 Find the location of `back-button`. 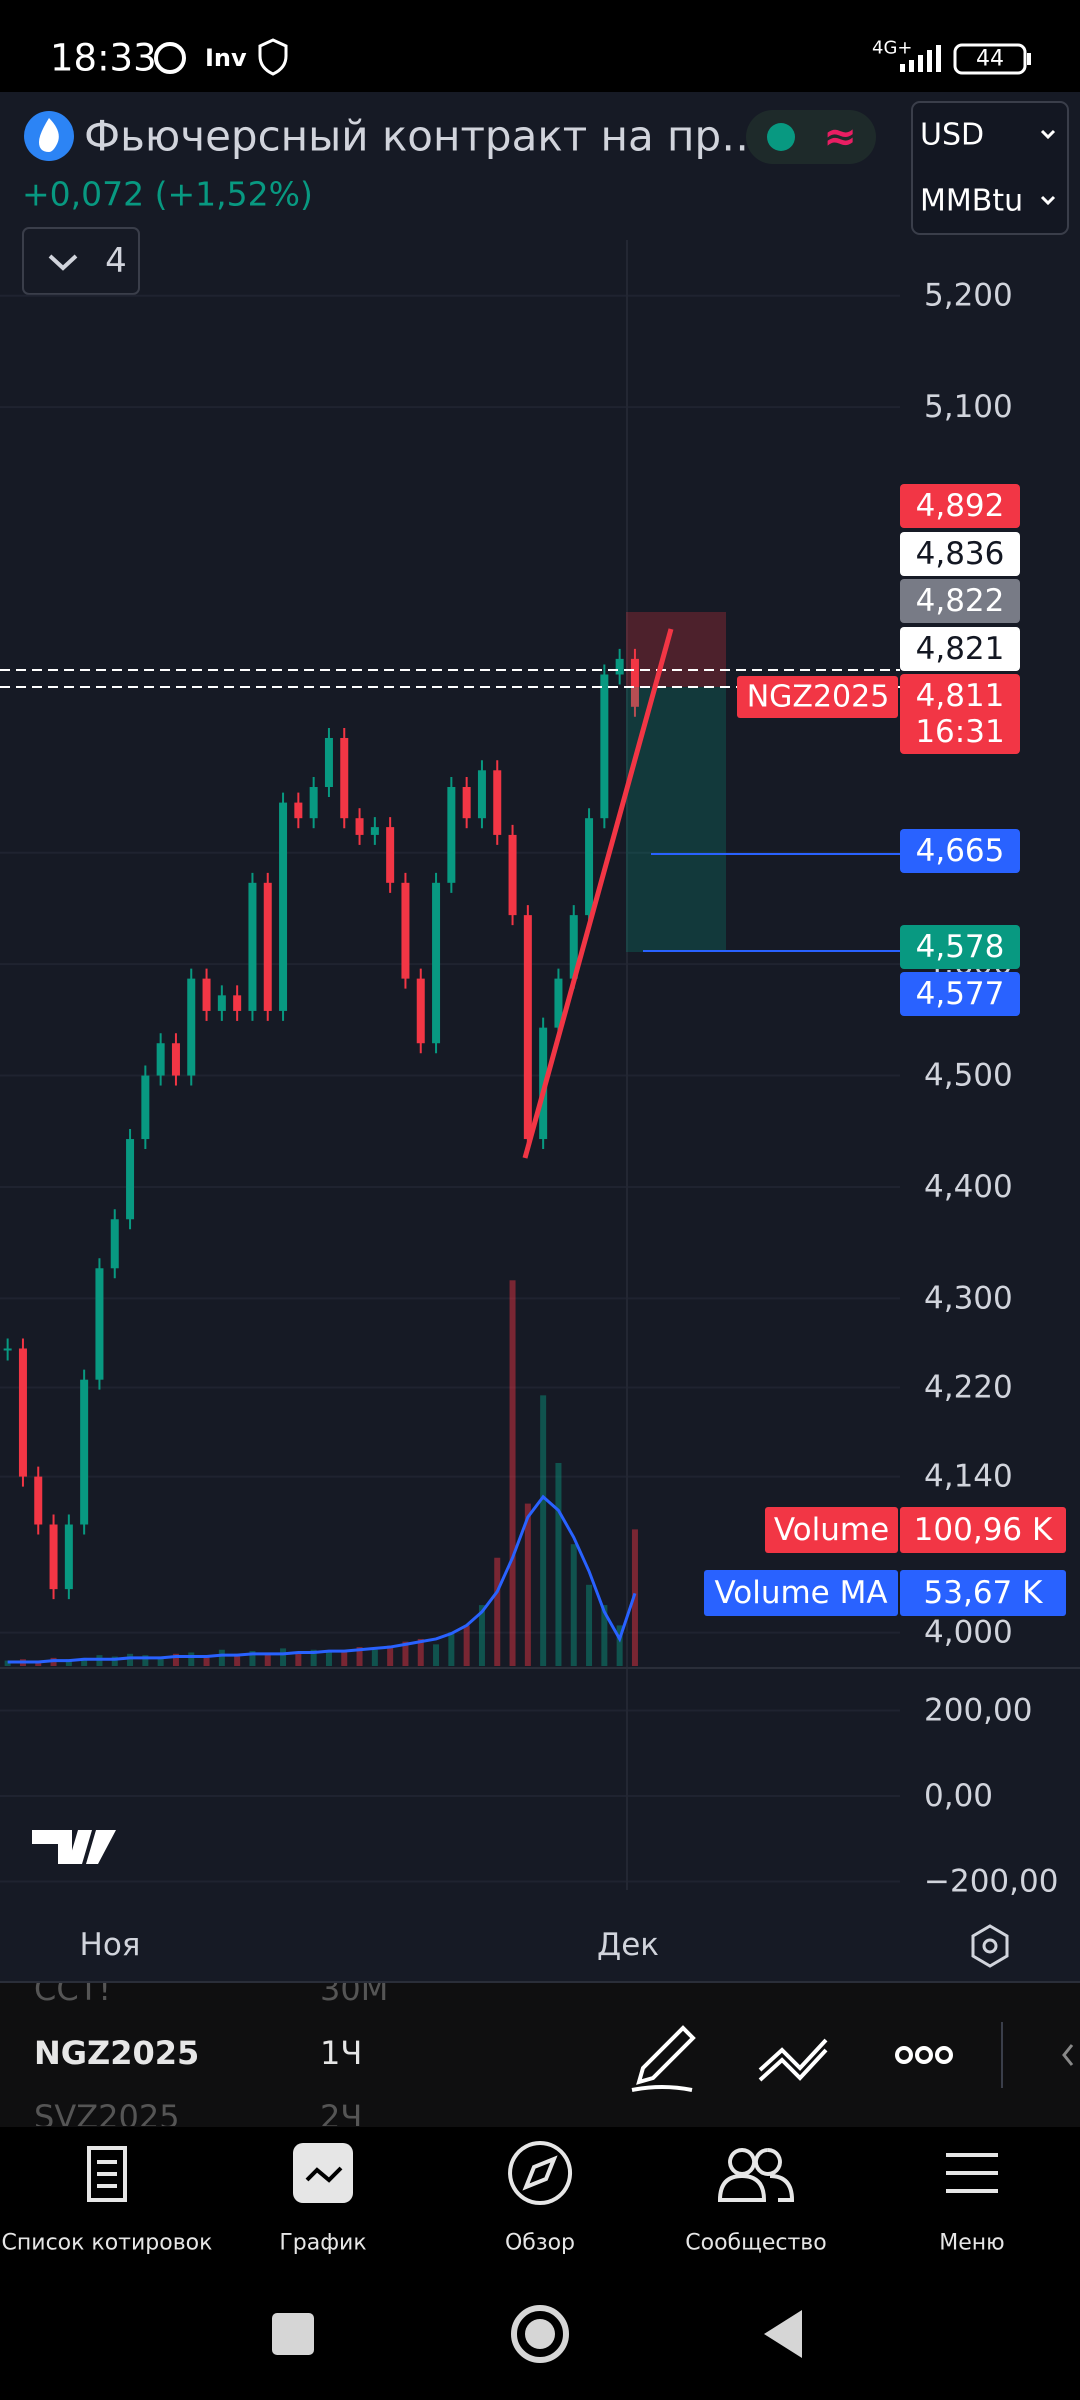

back-button is located at coordinates (783, 2334).